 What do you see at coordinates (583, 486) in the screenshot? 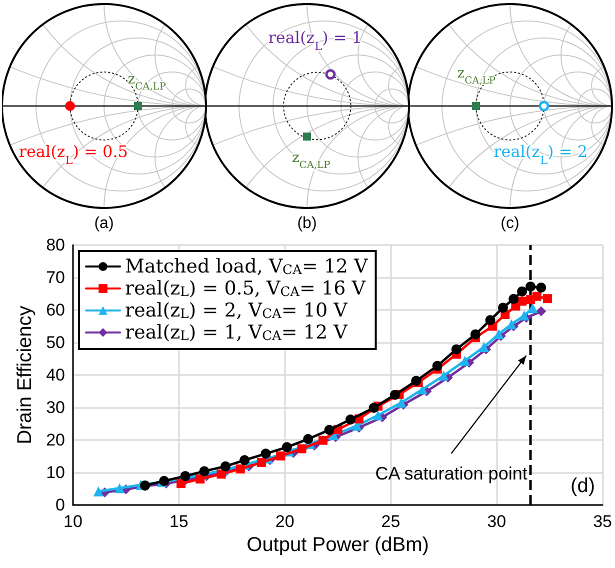
I see `text: (d)` at bounding box center [583, 486].